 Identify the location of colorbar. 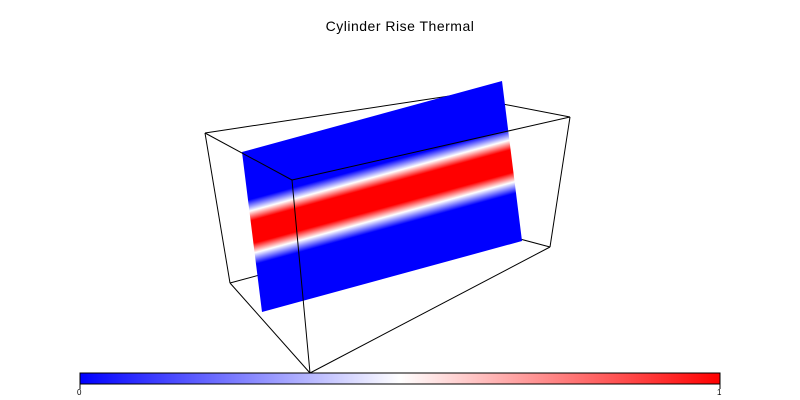
(400, 378).